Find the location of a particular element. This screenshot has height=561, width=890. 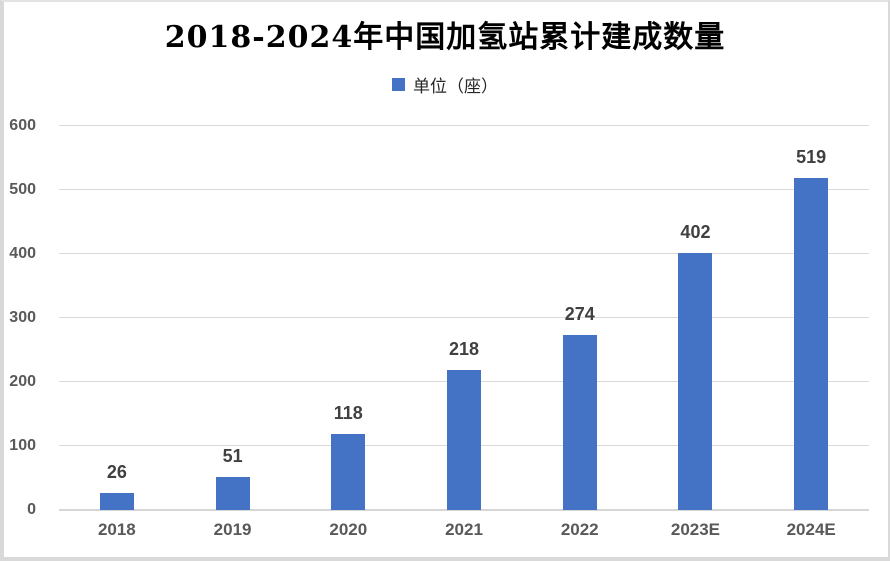

bar-slot: 118 is located at coordinates (348, 318).